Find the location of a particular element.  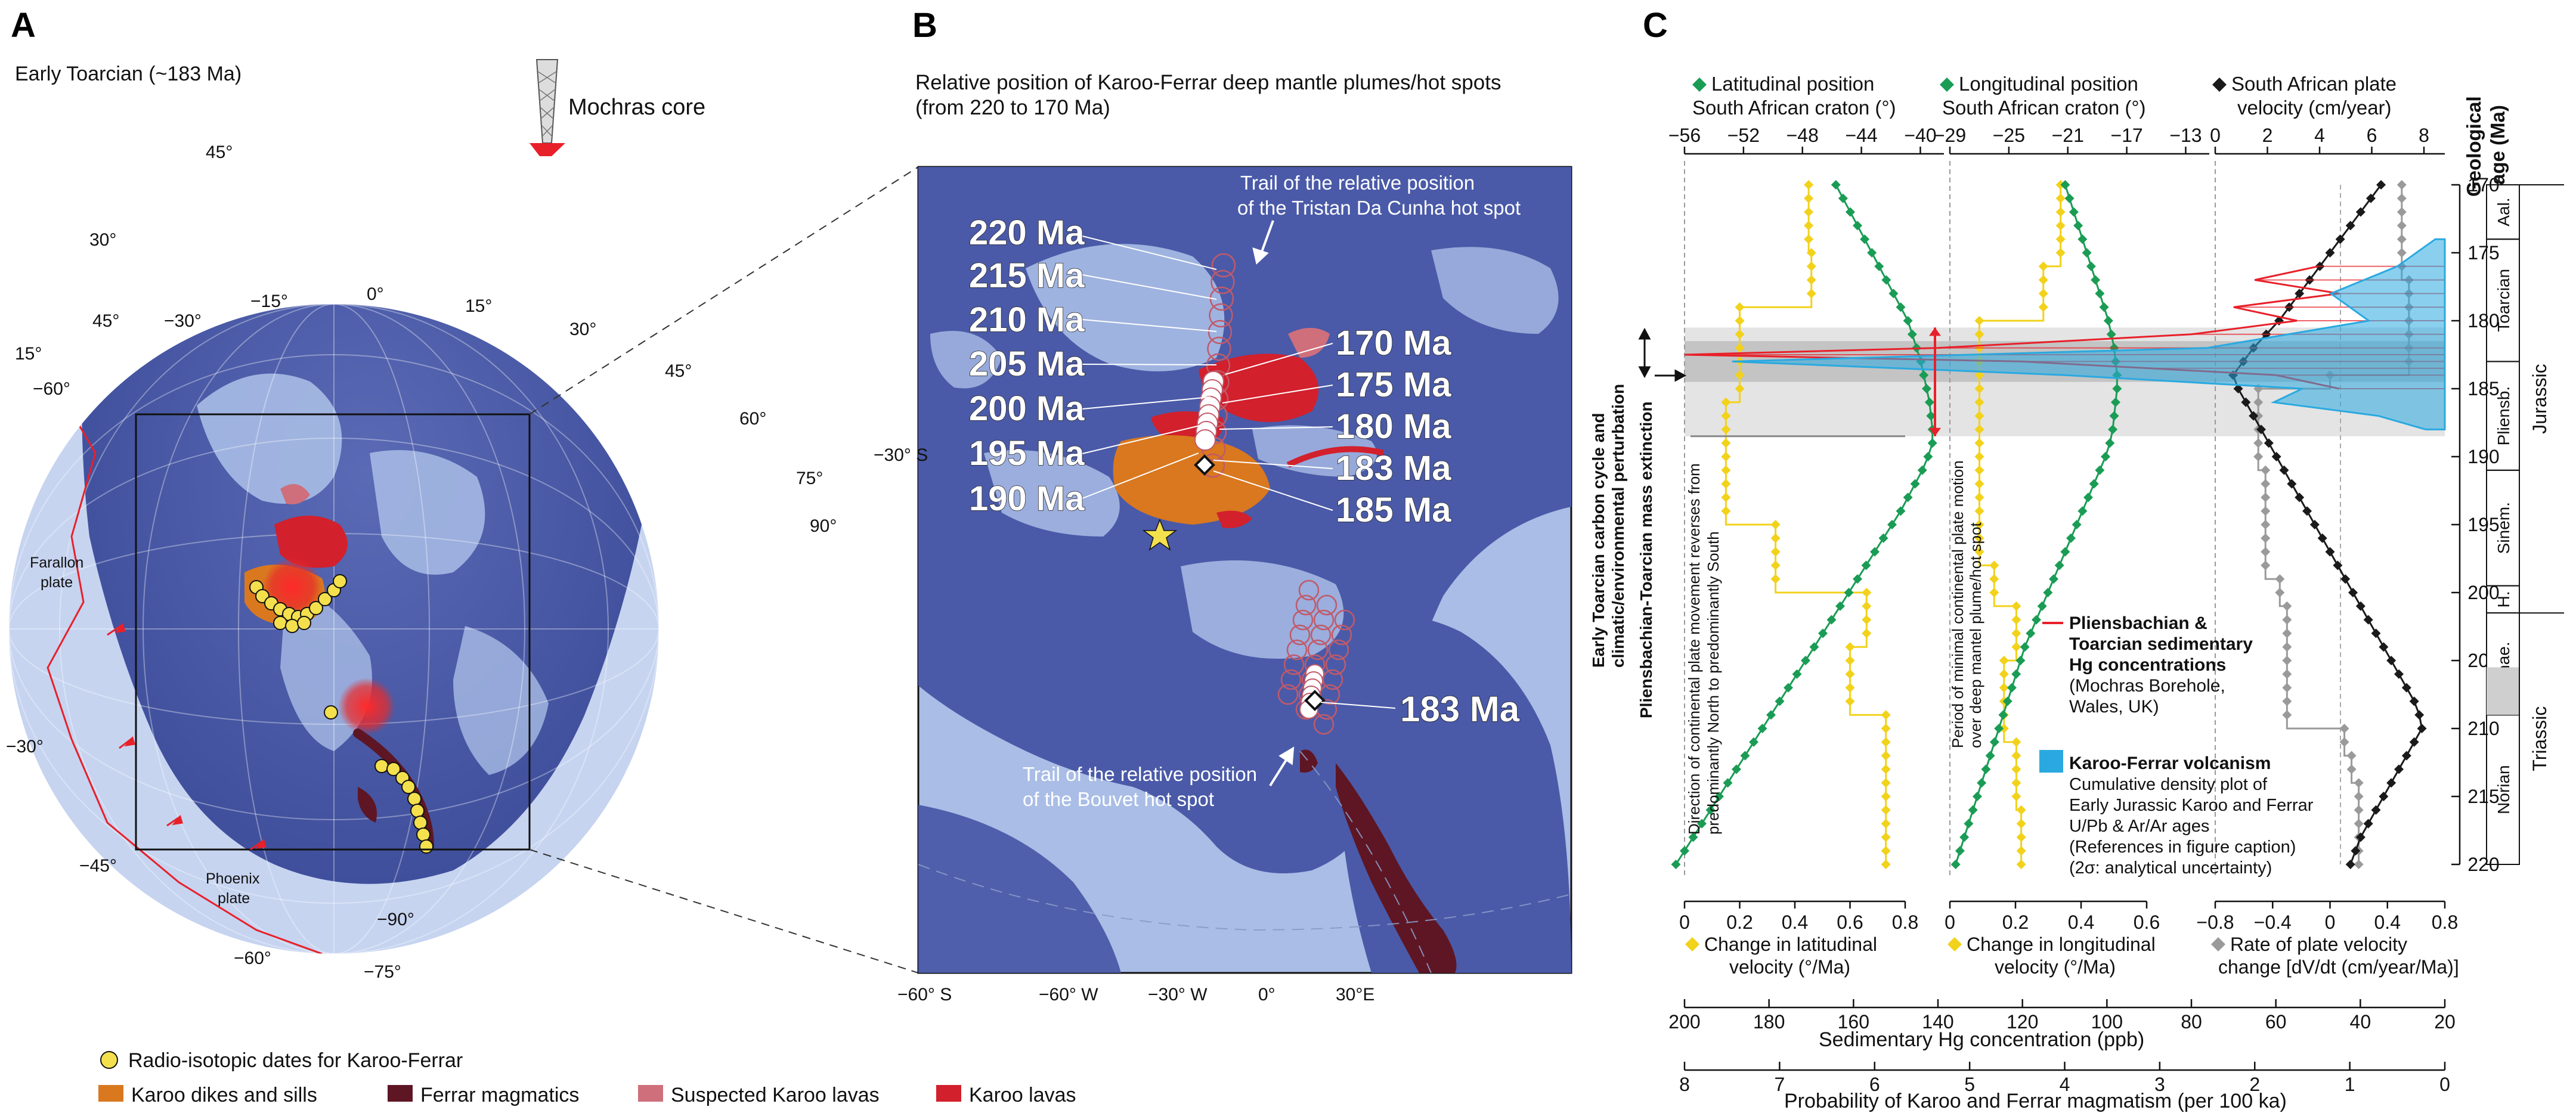

suspected-lavas-a is located at coordinates (295, 494).